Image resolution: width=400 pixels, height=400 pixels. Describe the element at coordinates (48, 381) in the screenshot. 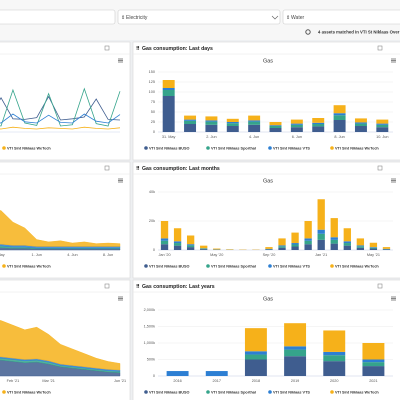

I see `x-tick-label: Mar '21` at that location.